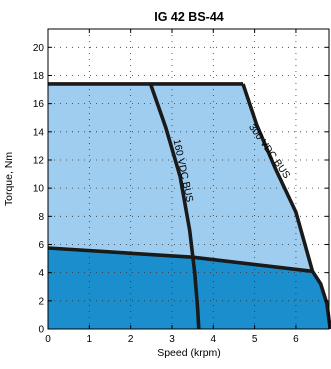  I want to click on x-axis-label: Speed (krpm), so click(189, 353).